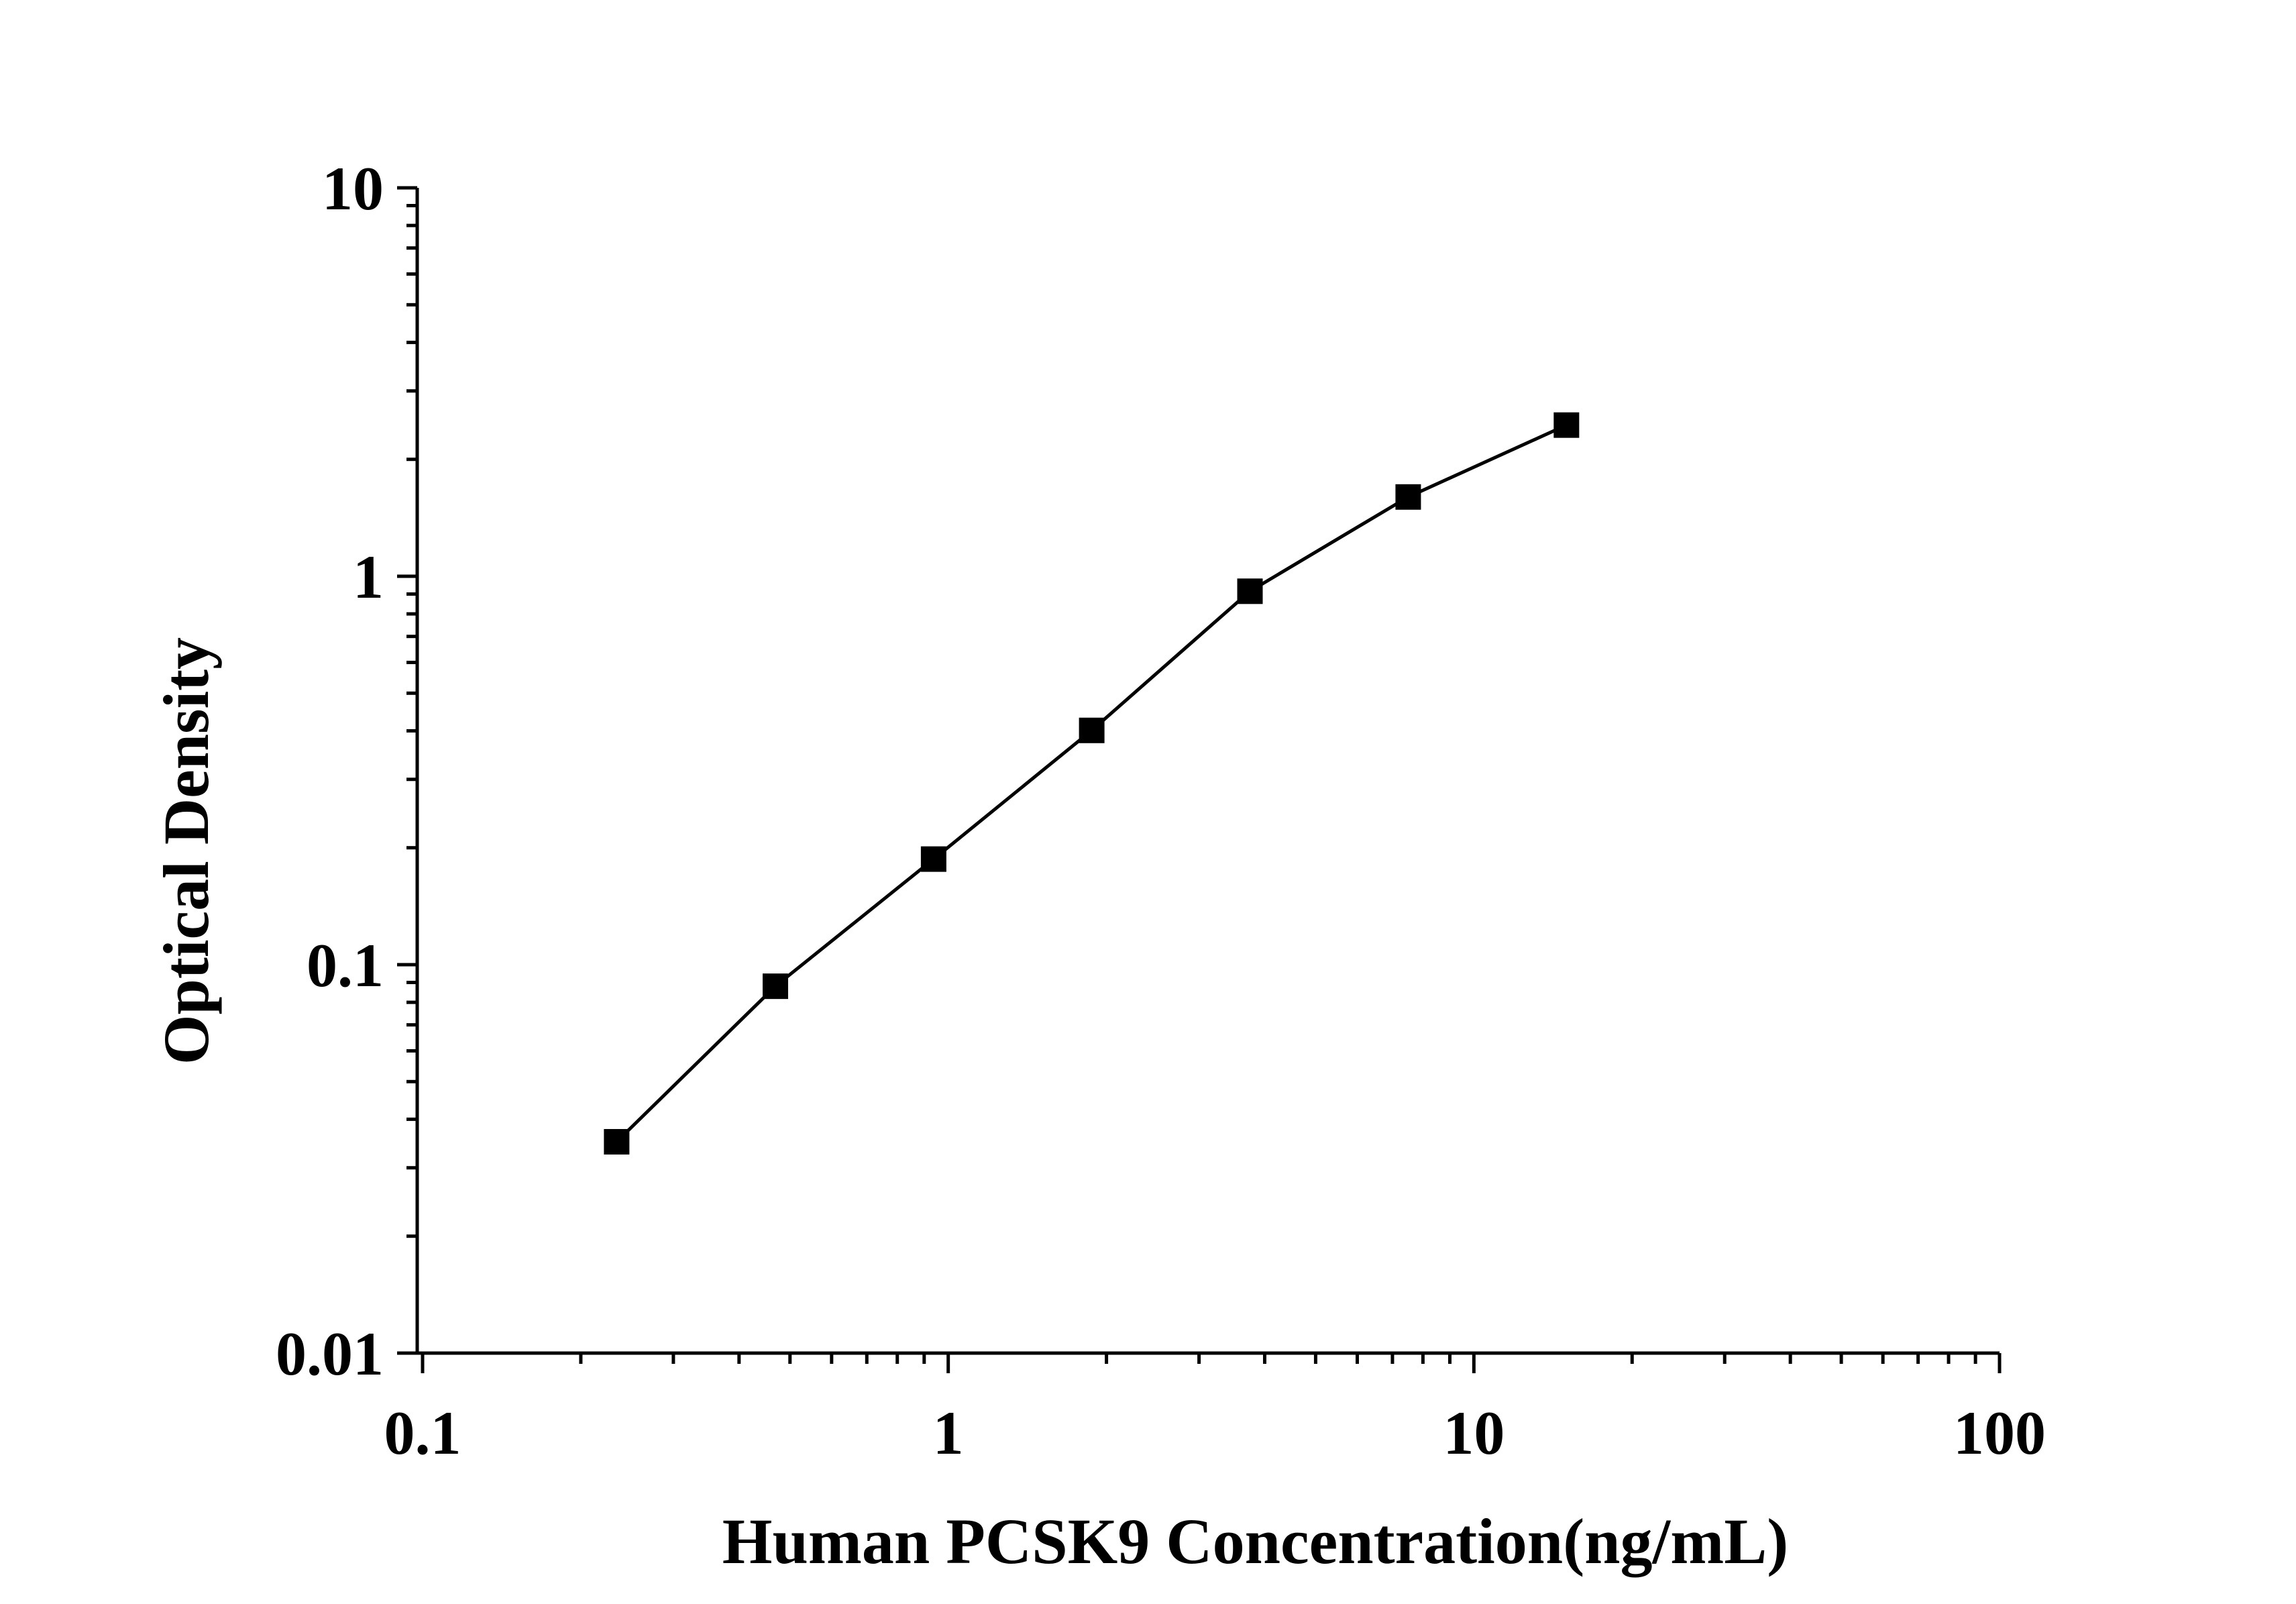 This screenshot has height=1604, width=2296. Describe the element at coordinates (2000, 1433) in the screenshot. I see `x-tick-label: 100` at that location.